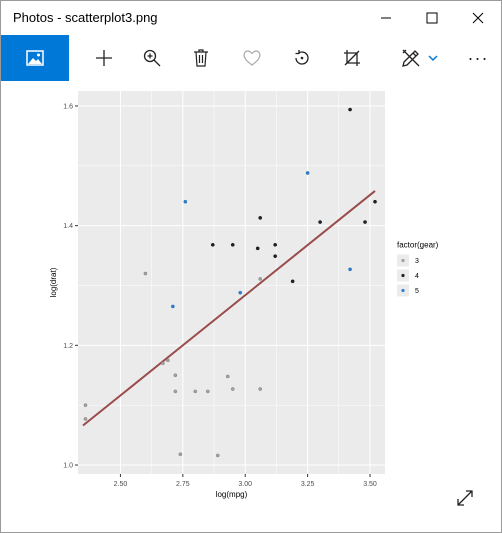 The image size is (502, 533). What do you see at coordinates (417, 261) in the screenshot?
I see `legend-label: 3` at bounding box center [417, 261].